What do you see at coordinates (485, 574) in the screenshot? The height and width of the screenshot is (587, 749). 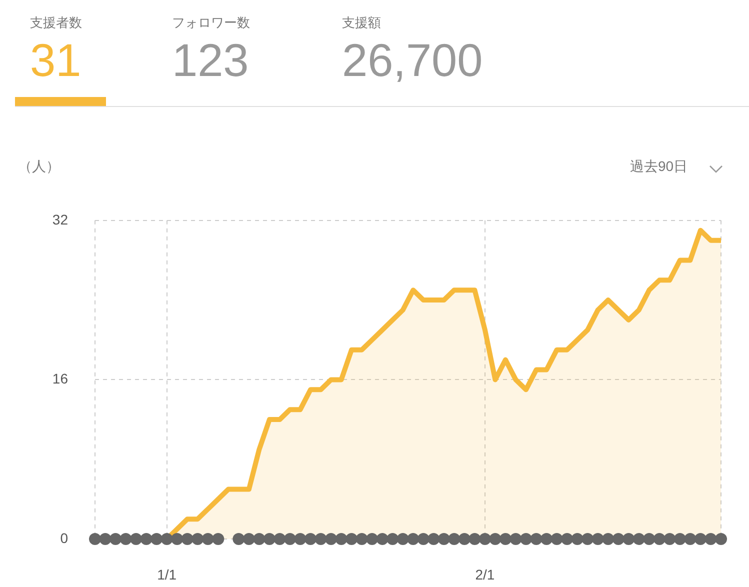 I see `x-tick-label: 2/1` at bounding box center [485, 574].